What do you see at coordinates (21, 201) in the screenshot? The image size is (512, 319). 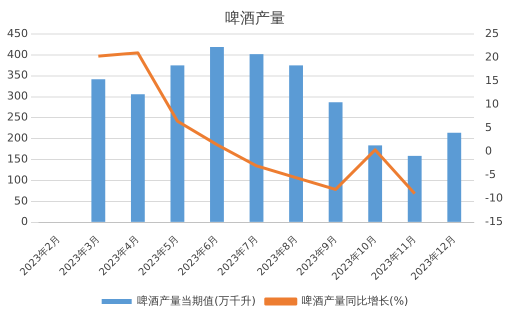 I see `y-tick-label: 50` at bounding box center [21, 201].